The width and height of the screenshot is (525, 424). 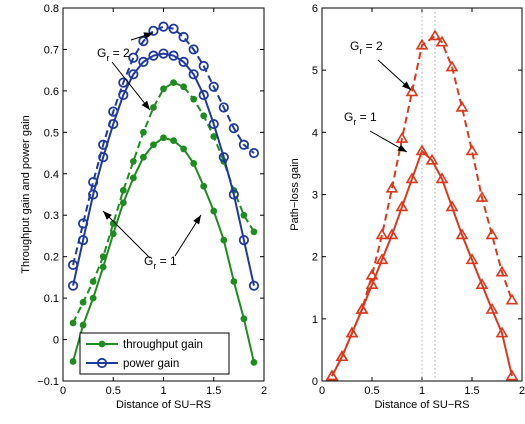 I want to click on x-tick-label: 1, so click(x=422, y=391).